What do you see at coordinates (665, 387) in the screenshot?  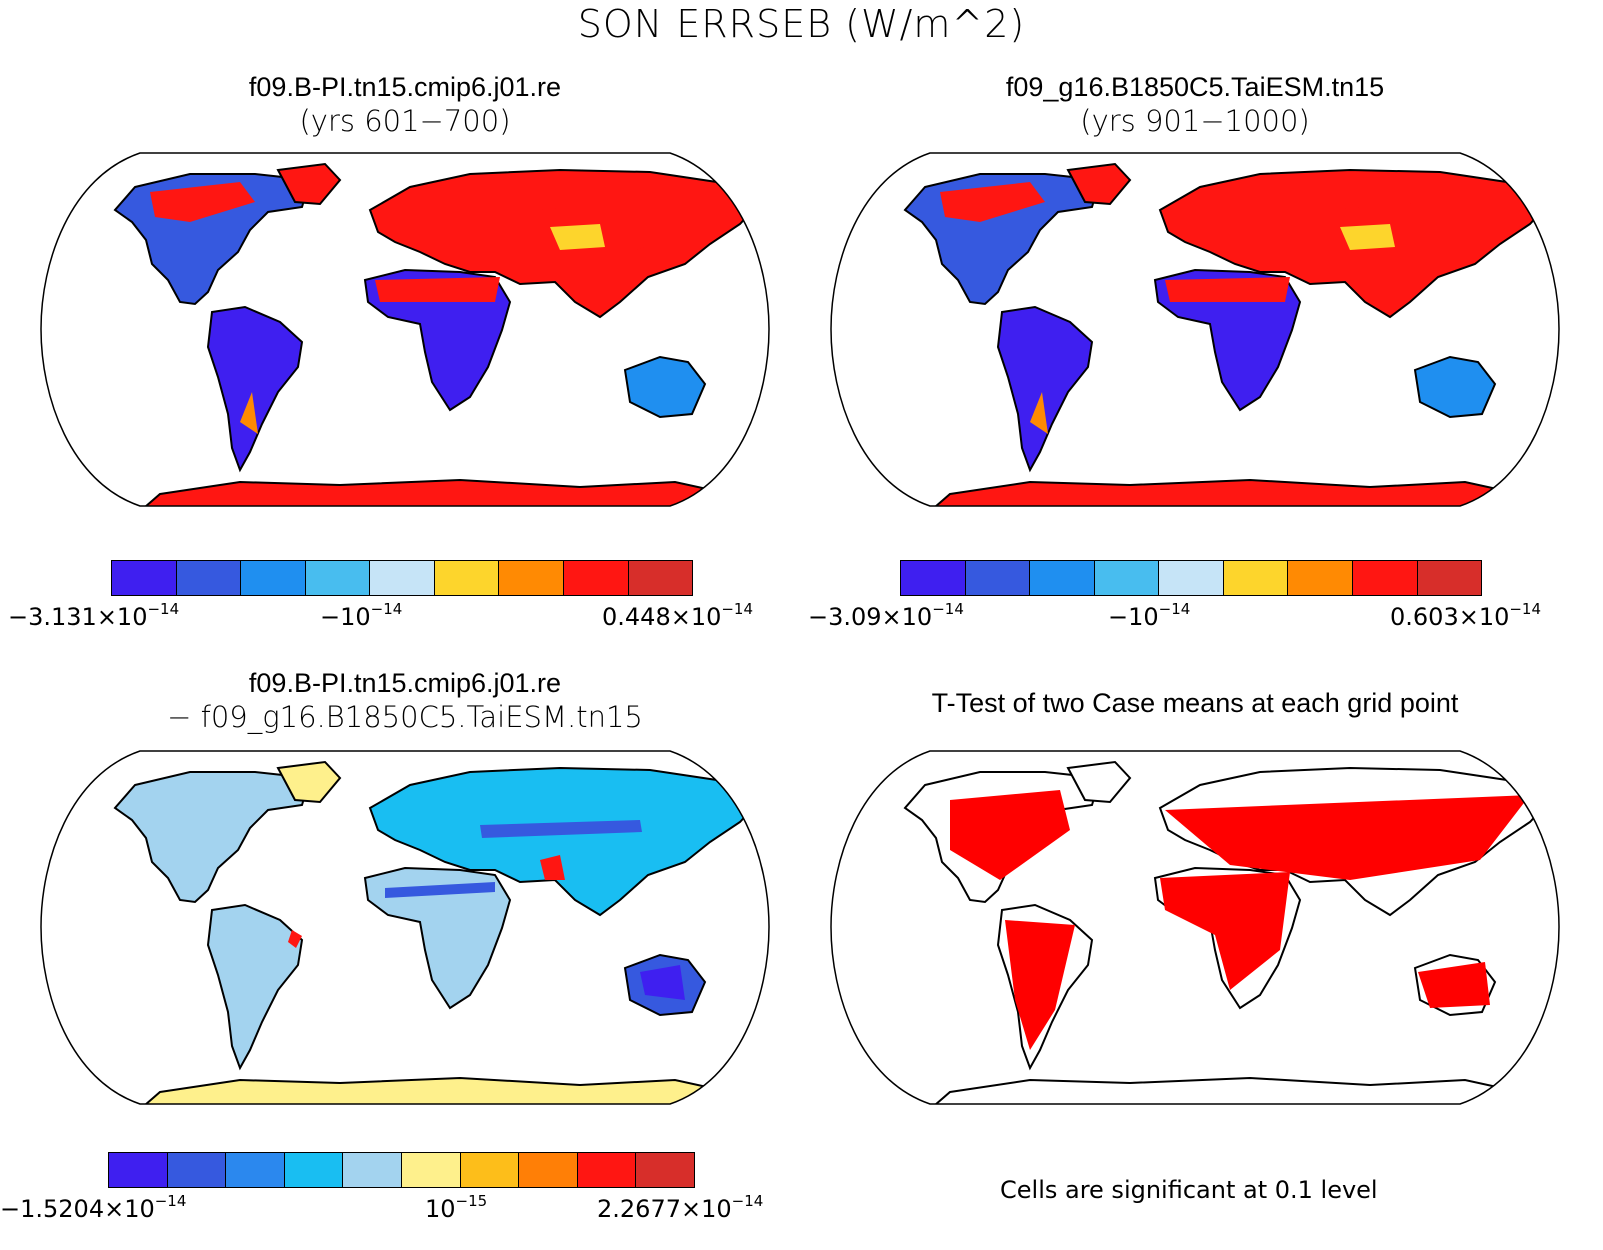 I see `land-australia` at bounding box center [665, 387].